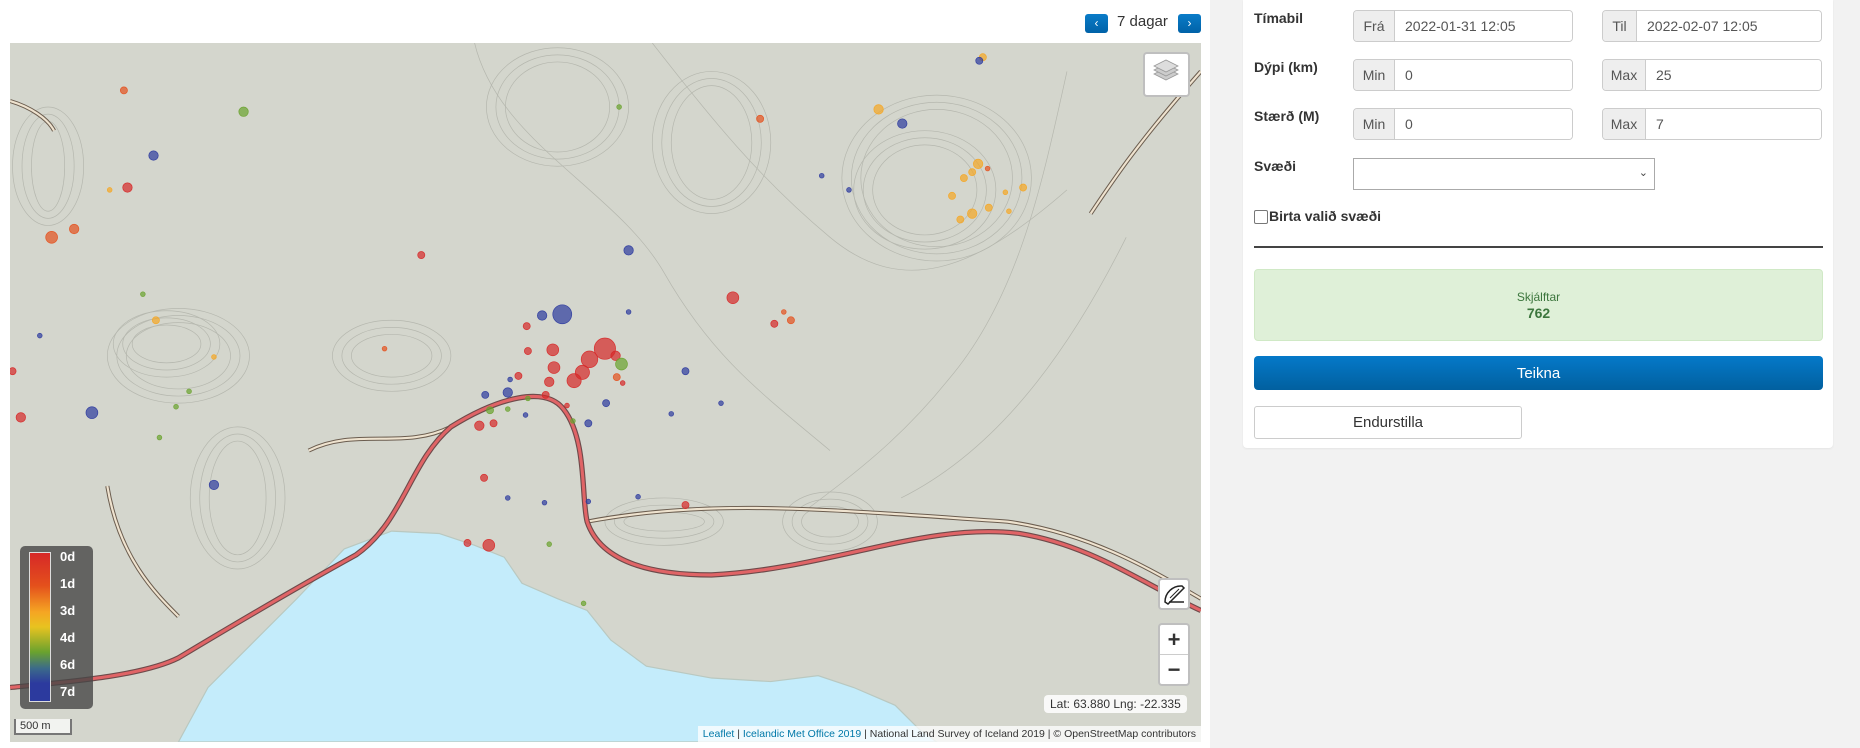  I want to click on show-region-label: Birta valið svæði, so click(1325, 216).